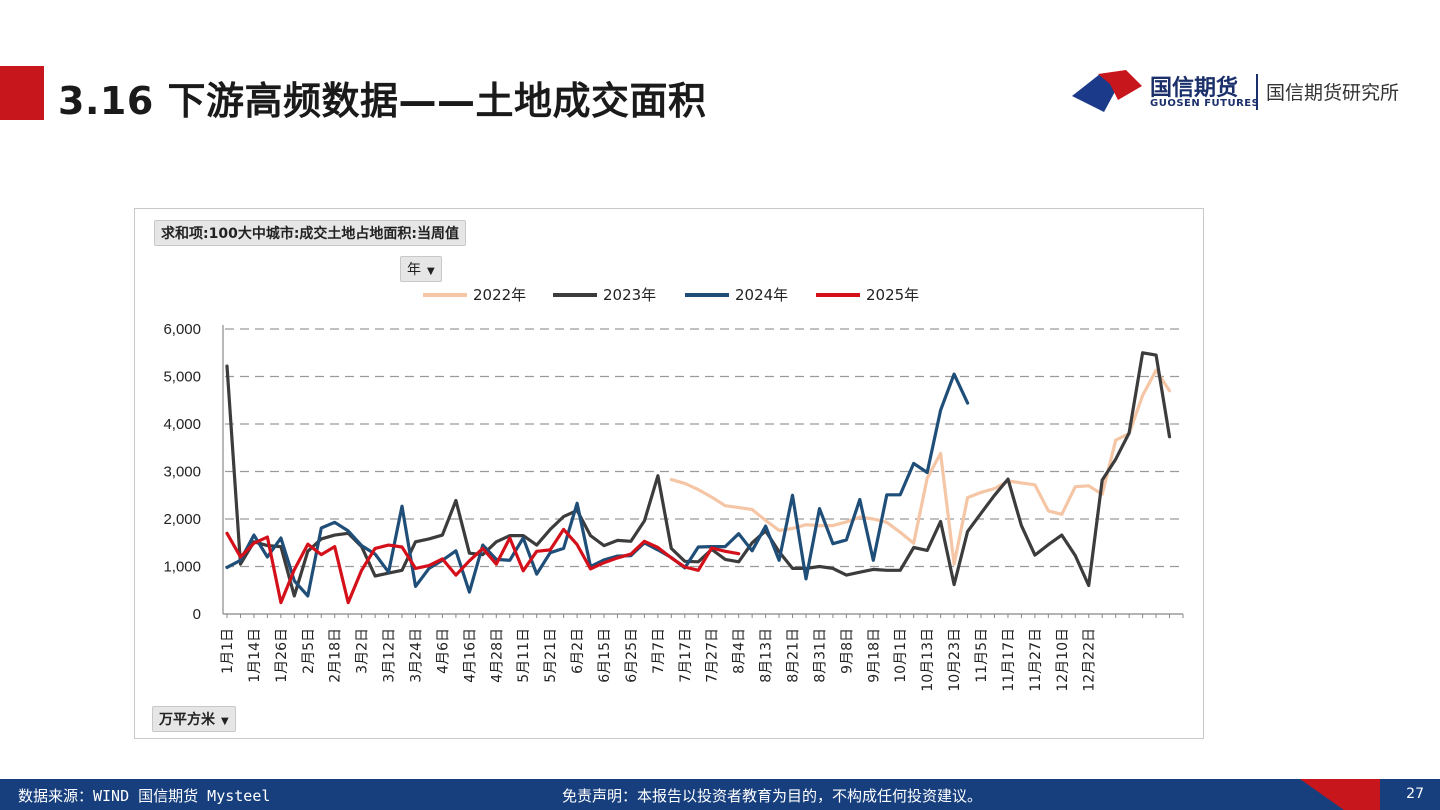 The height and width of the screenshot is (810, 1440). Describe the element at coordinates (187, 720) in the screenshot. I see `unit-filter-label: 万平方米` at that location.